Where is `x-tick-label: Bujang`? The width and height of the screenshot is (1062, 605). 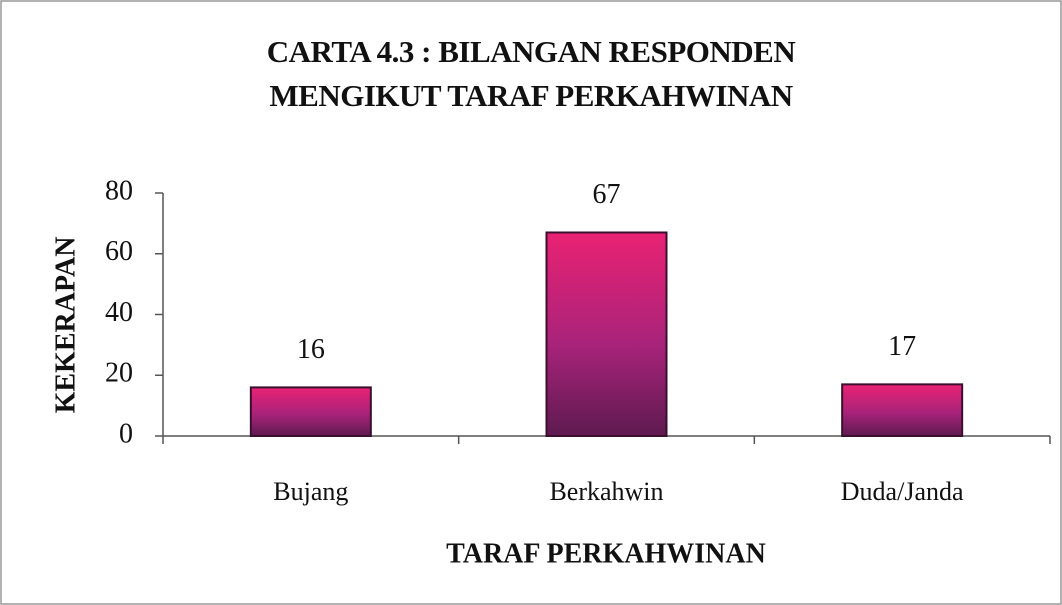
x-tick-label: Bujang is located at coordinates (310, 491).